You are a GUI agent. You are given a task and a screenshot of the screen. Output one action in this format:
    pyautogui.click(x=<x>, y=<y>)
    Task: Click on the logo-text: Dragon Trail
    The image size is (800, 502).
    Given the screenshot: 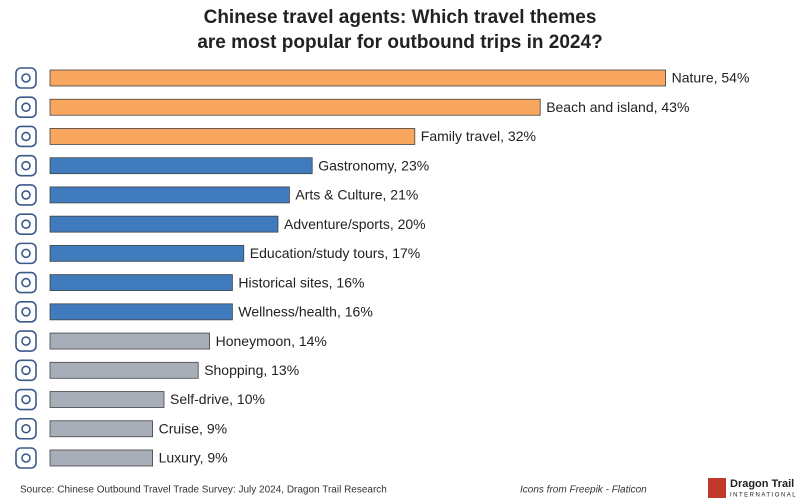 What is the action you would take?
    pyautogui.click(x=762, y=484)
    